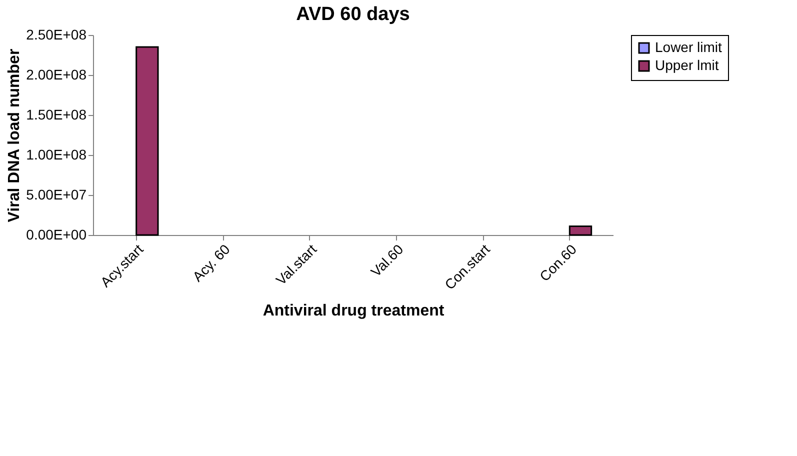 The width and height of the screenshot is (797, 456). What do you see at coordinates (56, 74) in the screenshot?
I see `y-tick-label: 2.00E+08` at bounding box center [56, 74].